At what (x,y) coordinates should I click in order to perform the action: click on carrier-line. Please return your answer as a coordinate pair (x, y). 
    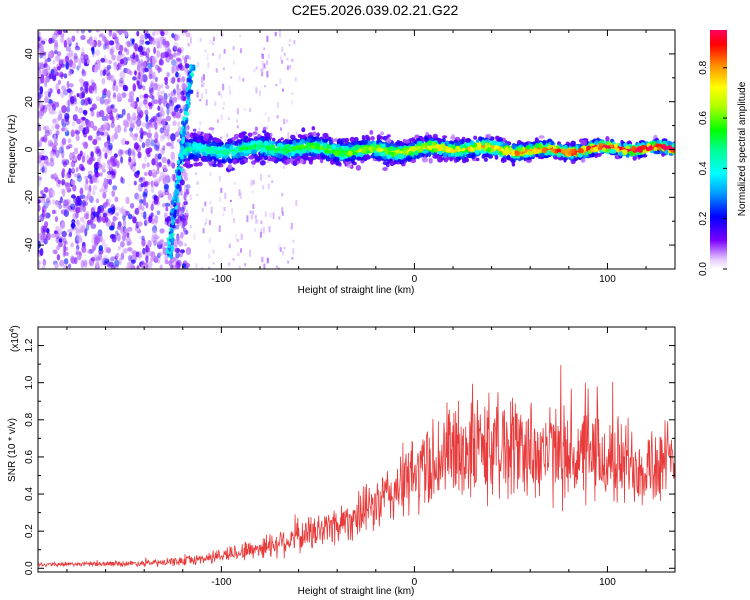
    Looking at the image, I should click on (427, 149).